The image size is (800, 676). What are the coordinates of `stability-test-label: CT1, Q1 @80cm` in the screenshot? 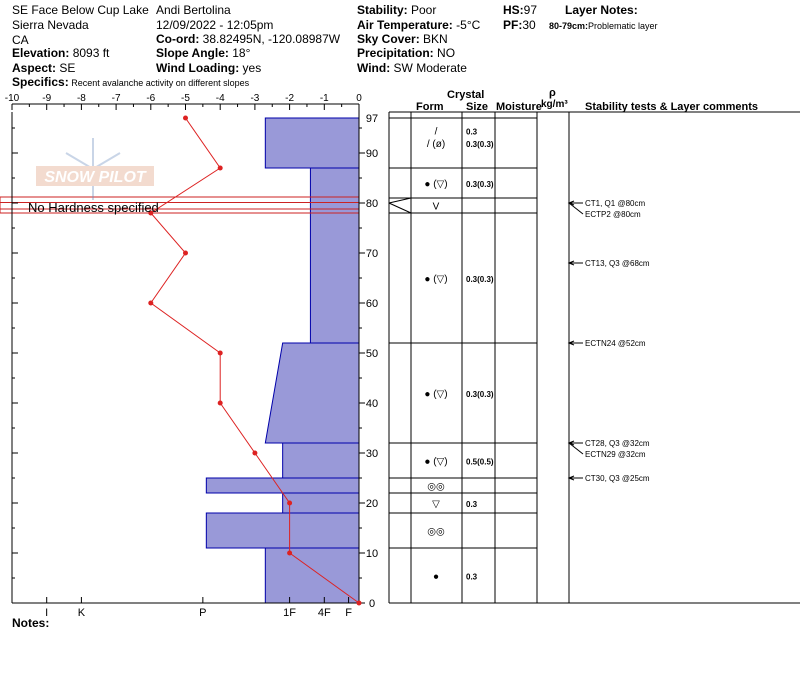 It's located at (615, 203).